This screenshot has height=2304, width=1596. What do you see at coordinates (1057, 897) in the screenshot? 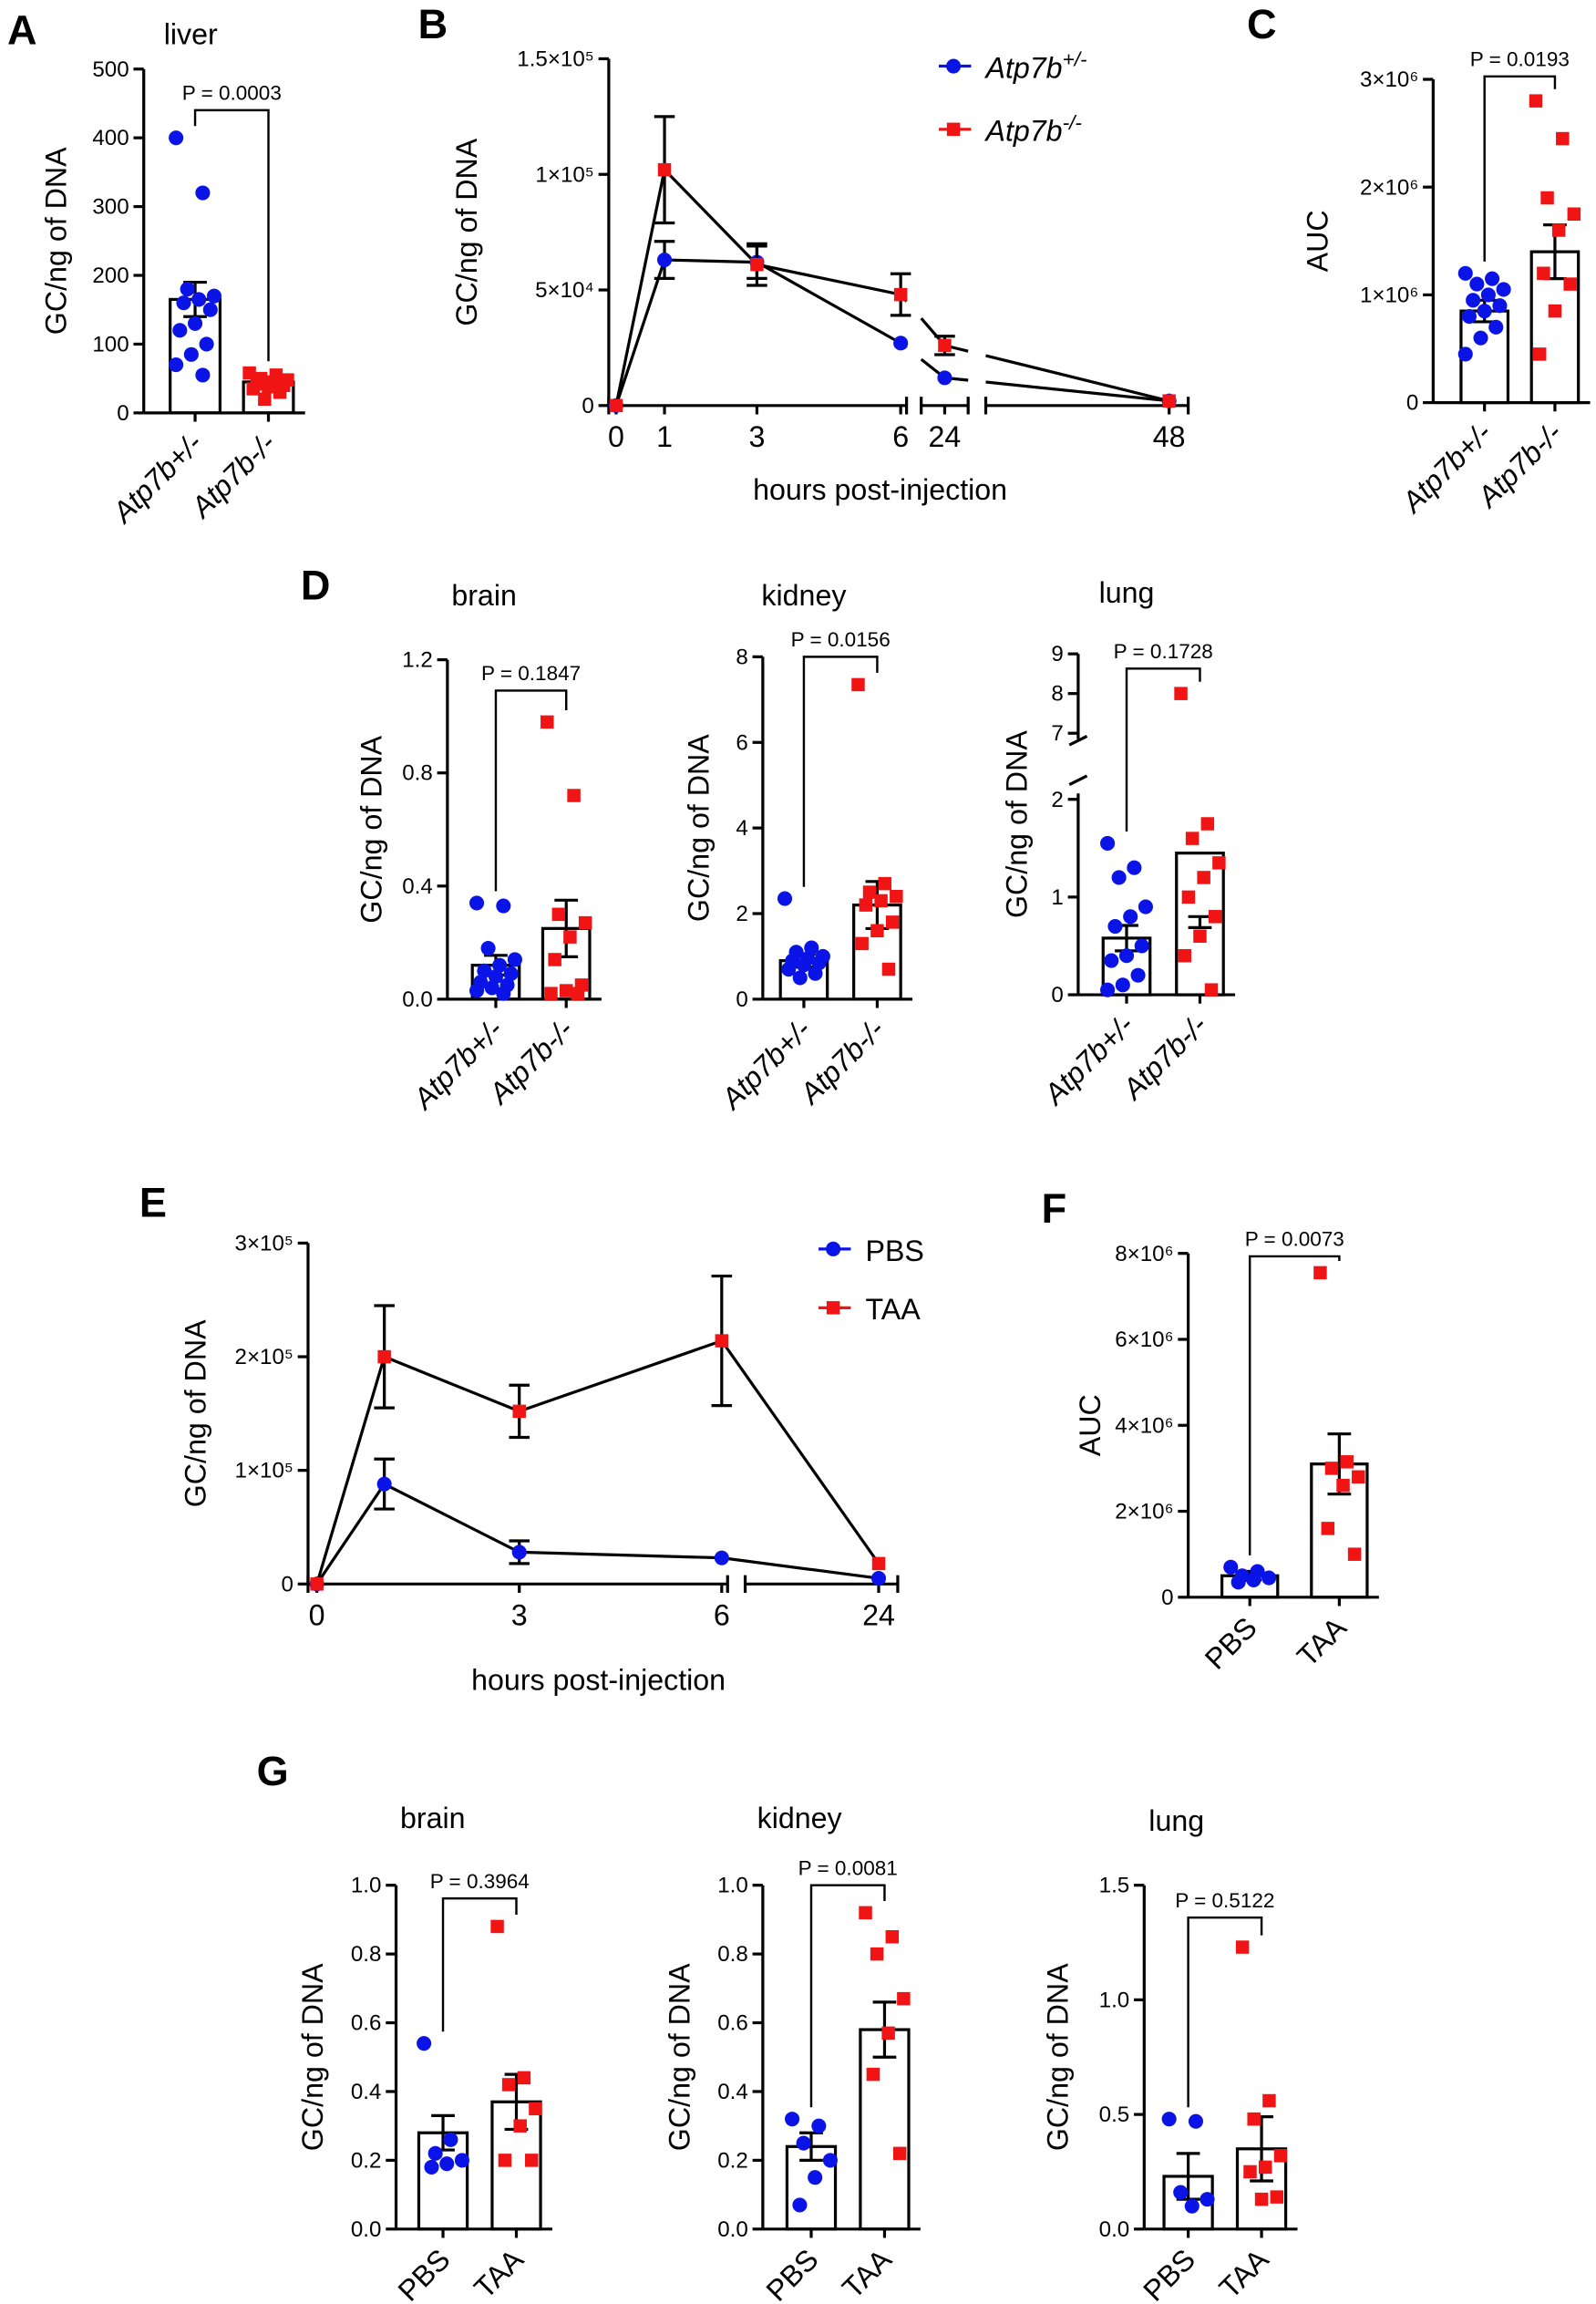
I see `y-tick-label: 1` at bounding box center [1057, 897].